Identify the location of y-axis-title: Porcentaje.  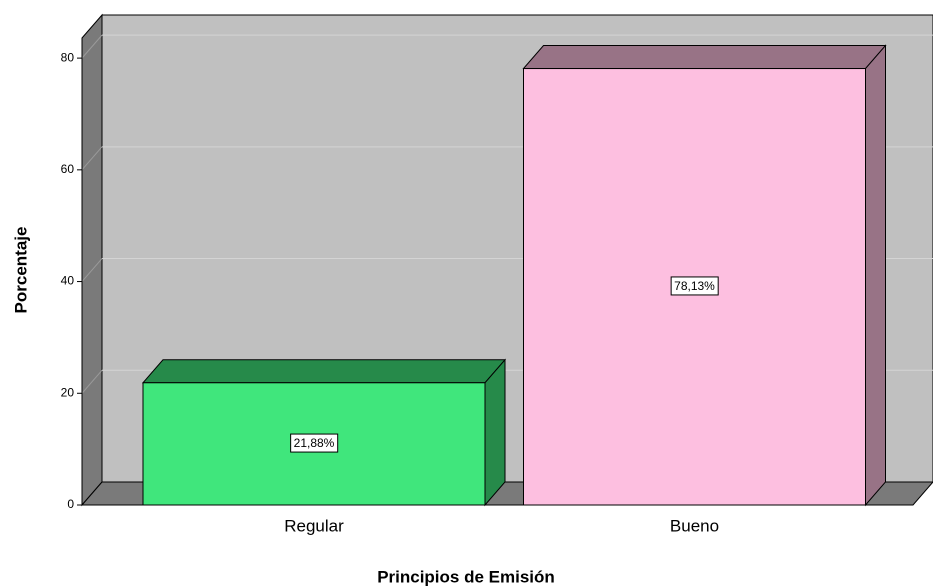
(20, 270).